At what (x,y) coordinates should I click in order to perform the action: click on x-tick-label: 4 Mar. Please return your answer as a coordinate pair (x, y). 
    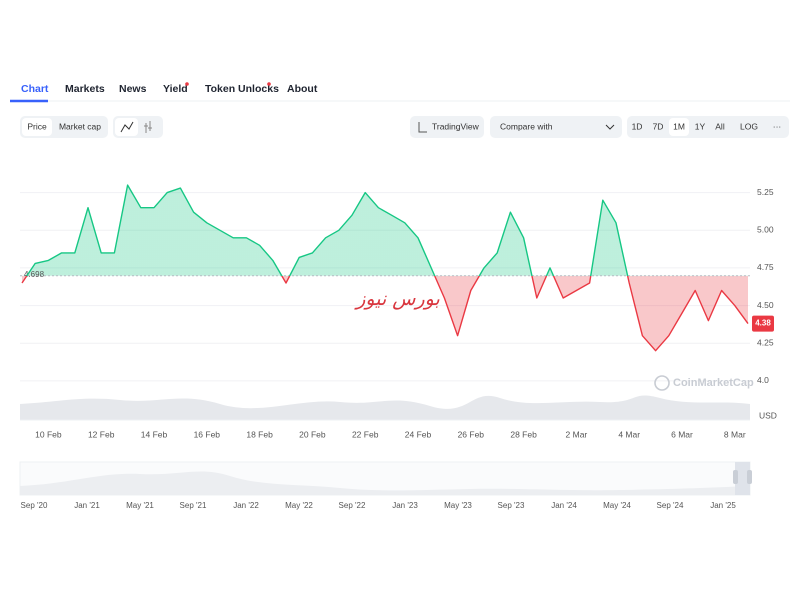
    Looking at the image, I should click on (629, 434).